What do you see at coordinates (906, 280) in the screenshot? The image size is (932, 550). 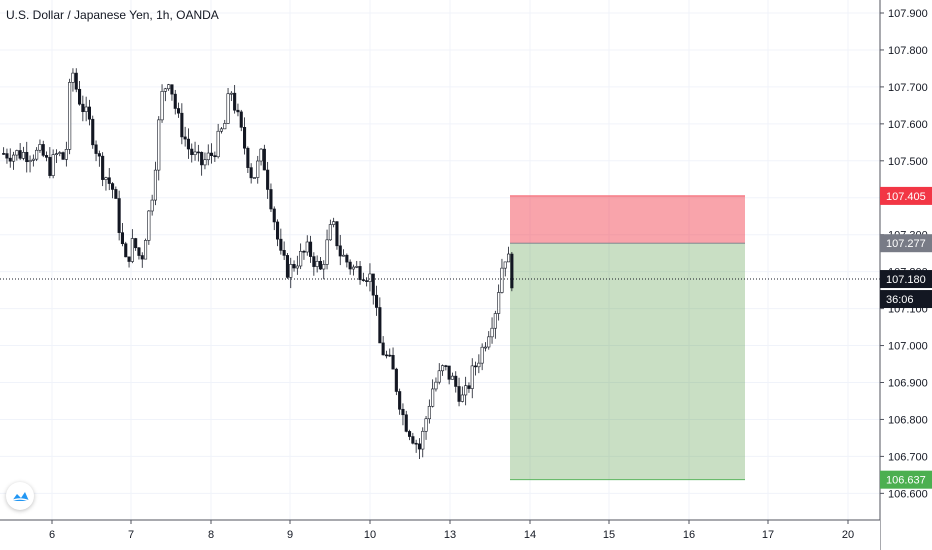 I see `current-price-label: 107.180` at bounding box center [906, 280].